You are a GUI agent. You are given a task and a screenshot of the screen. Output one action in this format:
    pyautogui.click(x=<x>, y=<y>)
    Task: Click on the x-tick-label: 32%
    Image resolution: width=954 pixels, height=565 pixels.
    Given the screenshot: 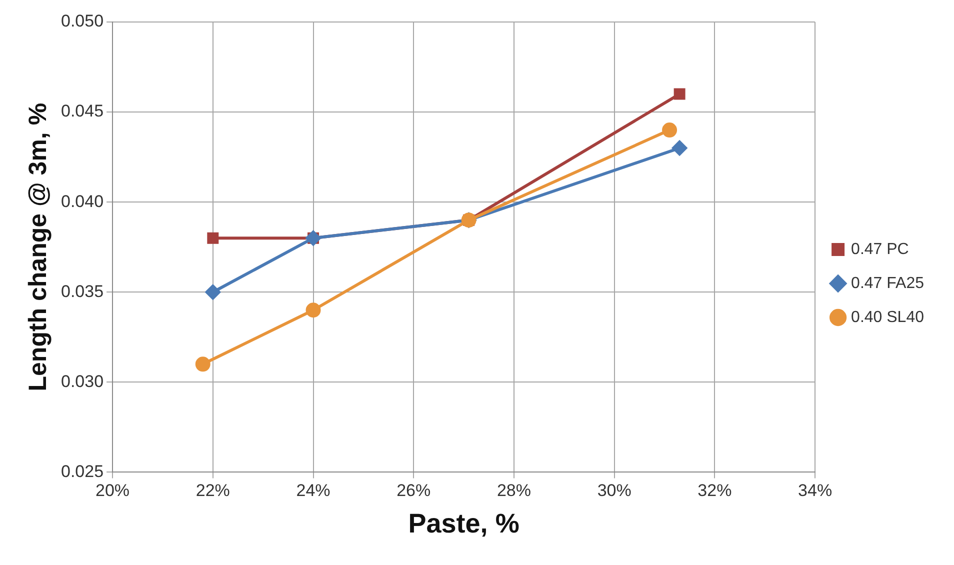 What is the action you would take?
    pyautogui.click(x=715, y=490)
    